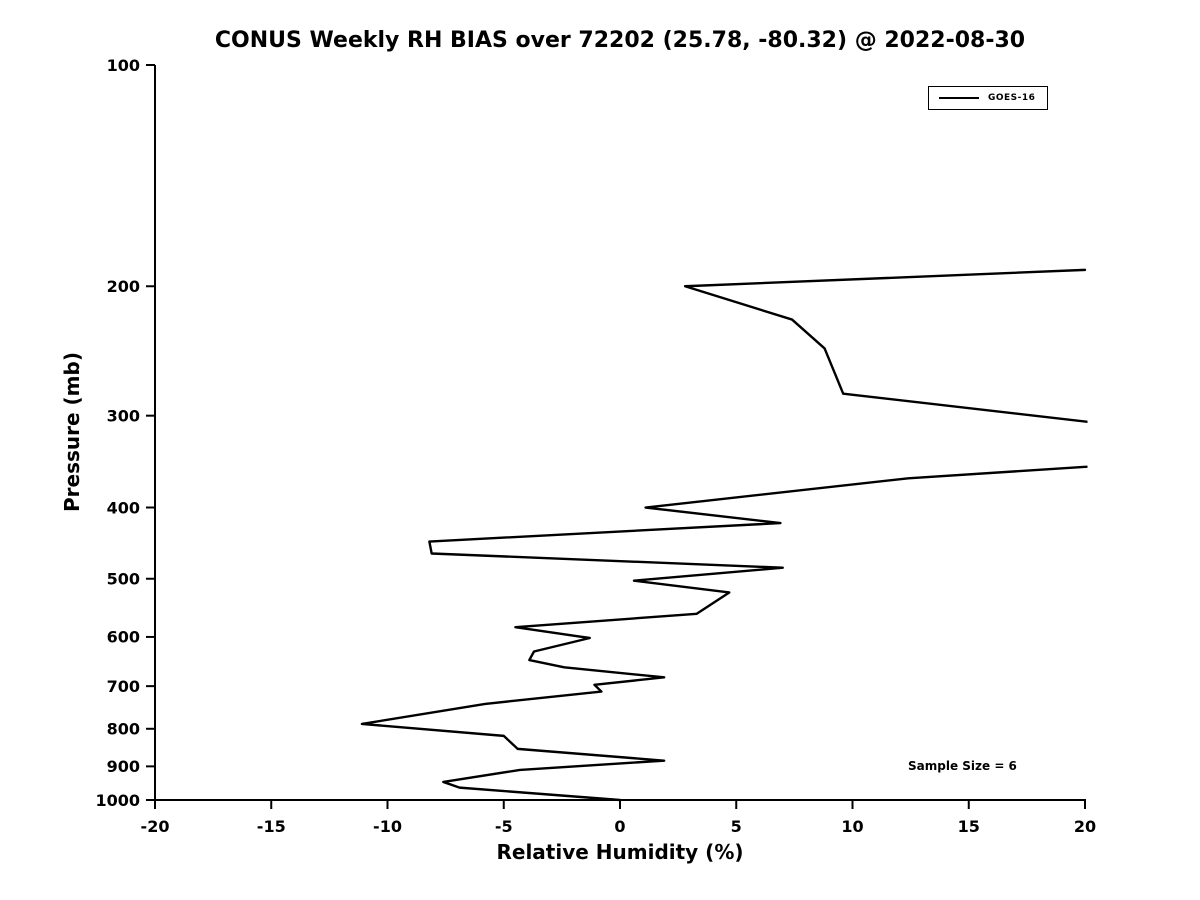  I want to click on y-axis-label: Pressure (mb), so click(72, 432).